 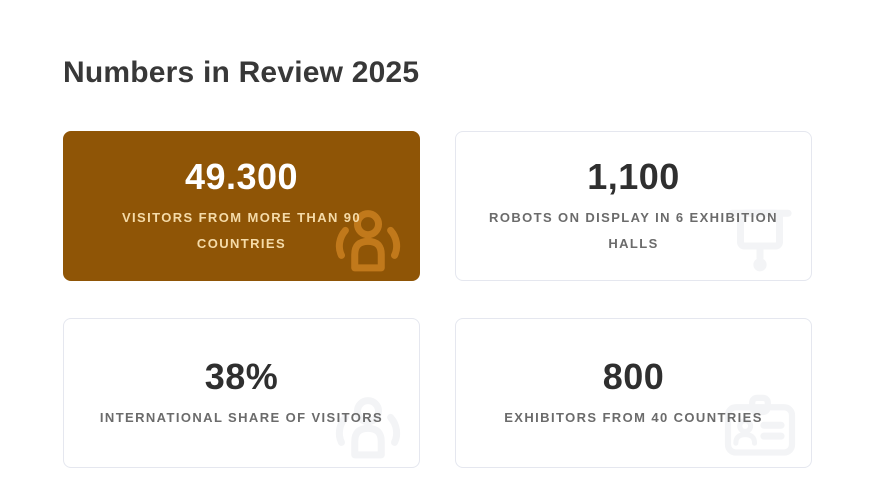 I want to click on stat-label: INTERNATIONAL SHARE OF VISITORS, so click(x=241, y=417).